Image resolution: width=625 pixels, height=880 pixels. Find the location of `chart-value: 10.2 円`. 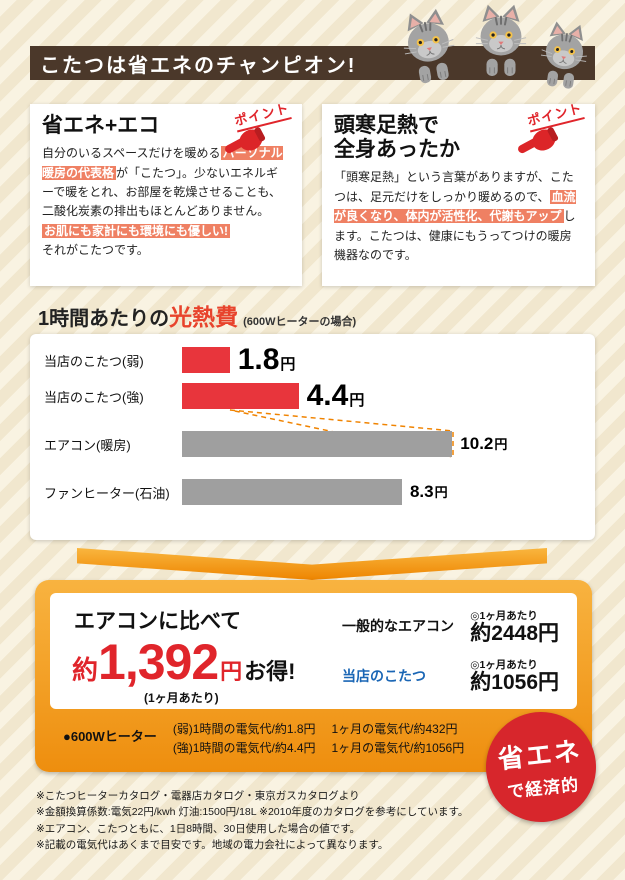

chart-value: 10.2 円 is located at coordinates (484, 443).